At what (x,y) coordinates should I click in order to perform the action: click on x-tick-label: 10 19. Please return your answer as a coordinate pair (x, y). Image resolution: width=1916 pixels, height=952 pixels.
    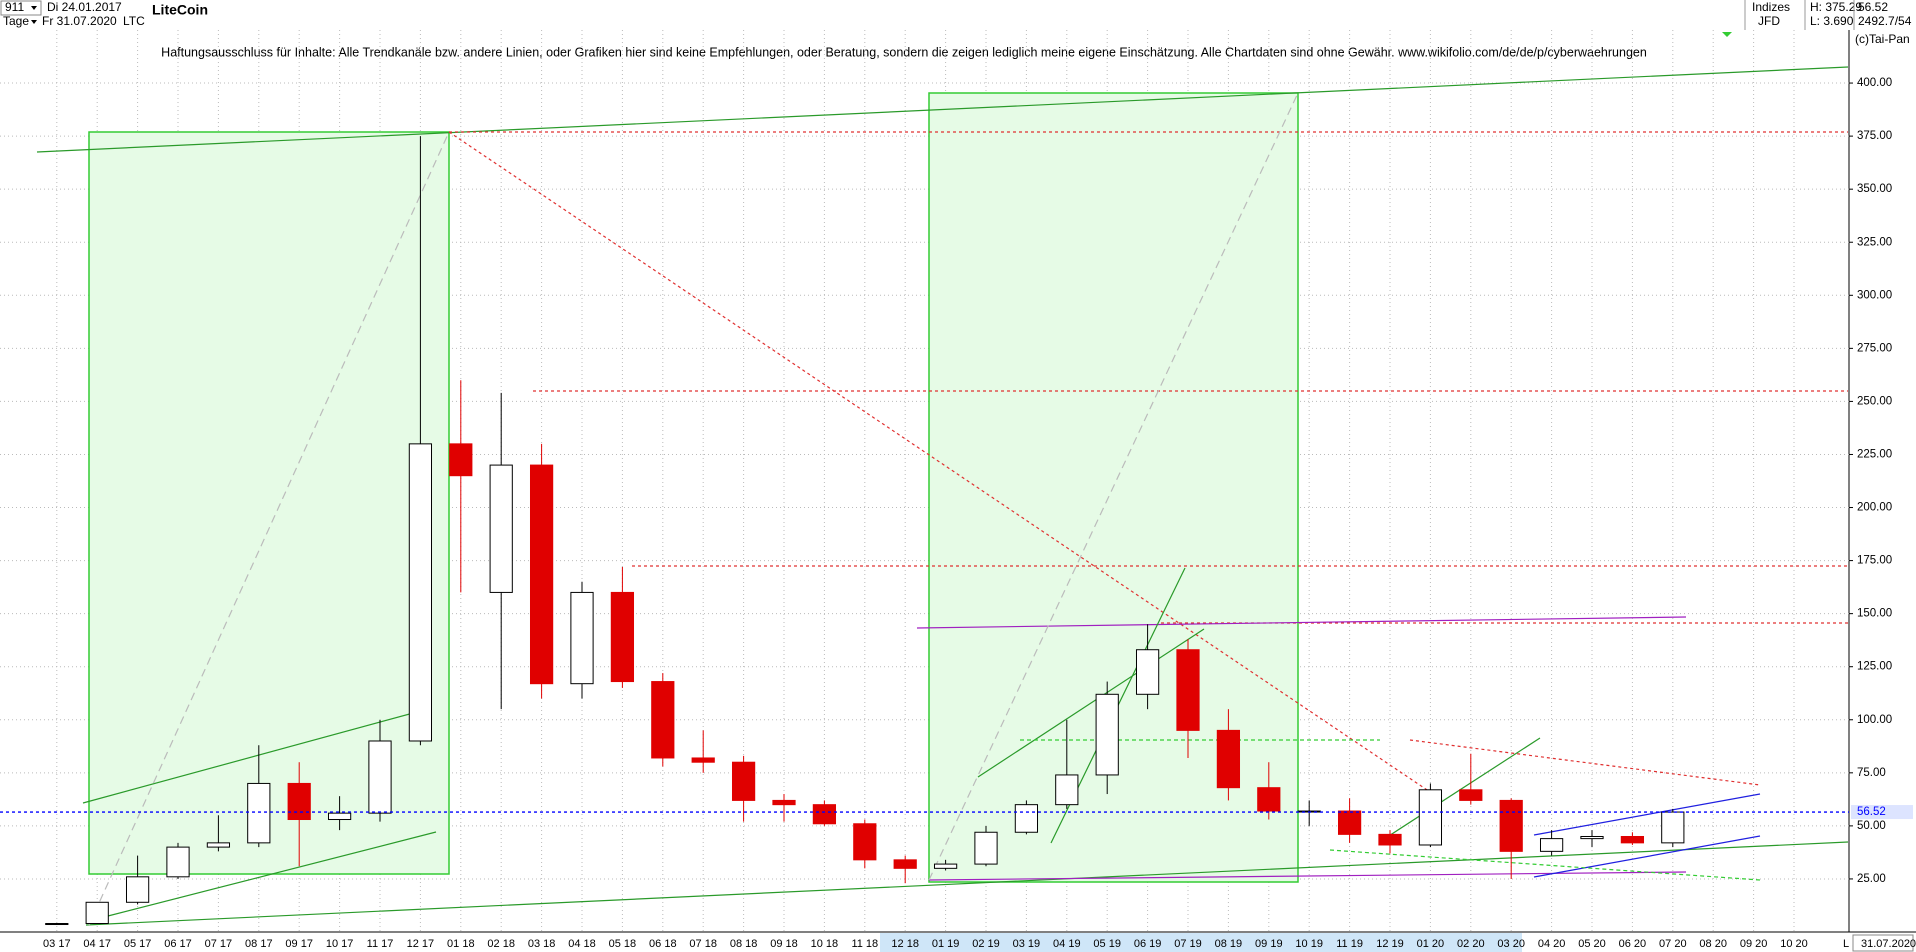
    Looking at the image, I should click on (1309, 944).